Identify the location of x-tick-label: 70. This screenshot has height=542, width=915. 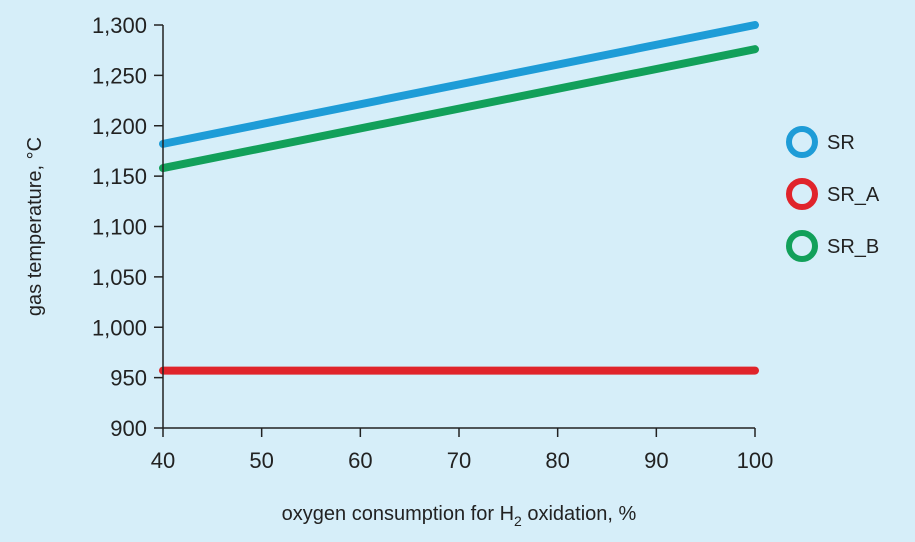
(459, 460).